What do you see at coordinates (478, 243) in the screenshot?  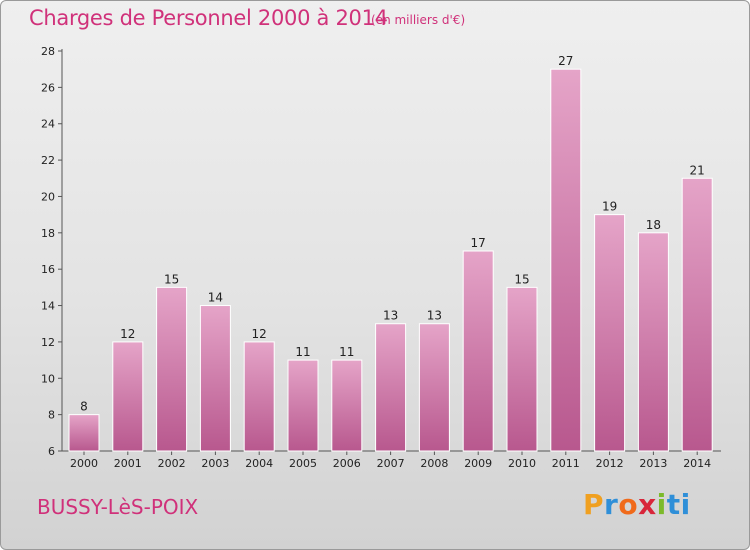 I see `data-label: 17` at bounding box center [478, 243].